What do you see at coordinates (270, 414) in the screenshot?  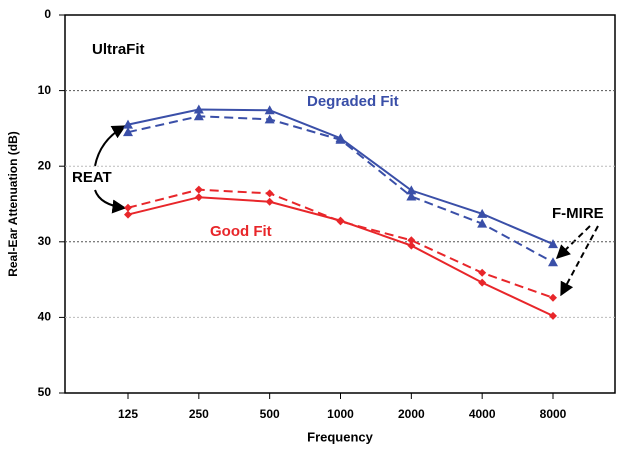 I see `x-tick-label: 500` at bounding box center [270, 414].